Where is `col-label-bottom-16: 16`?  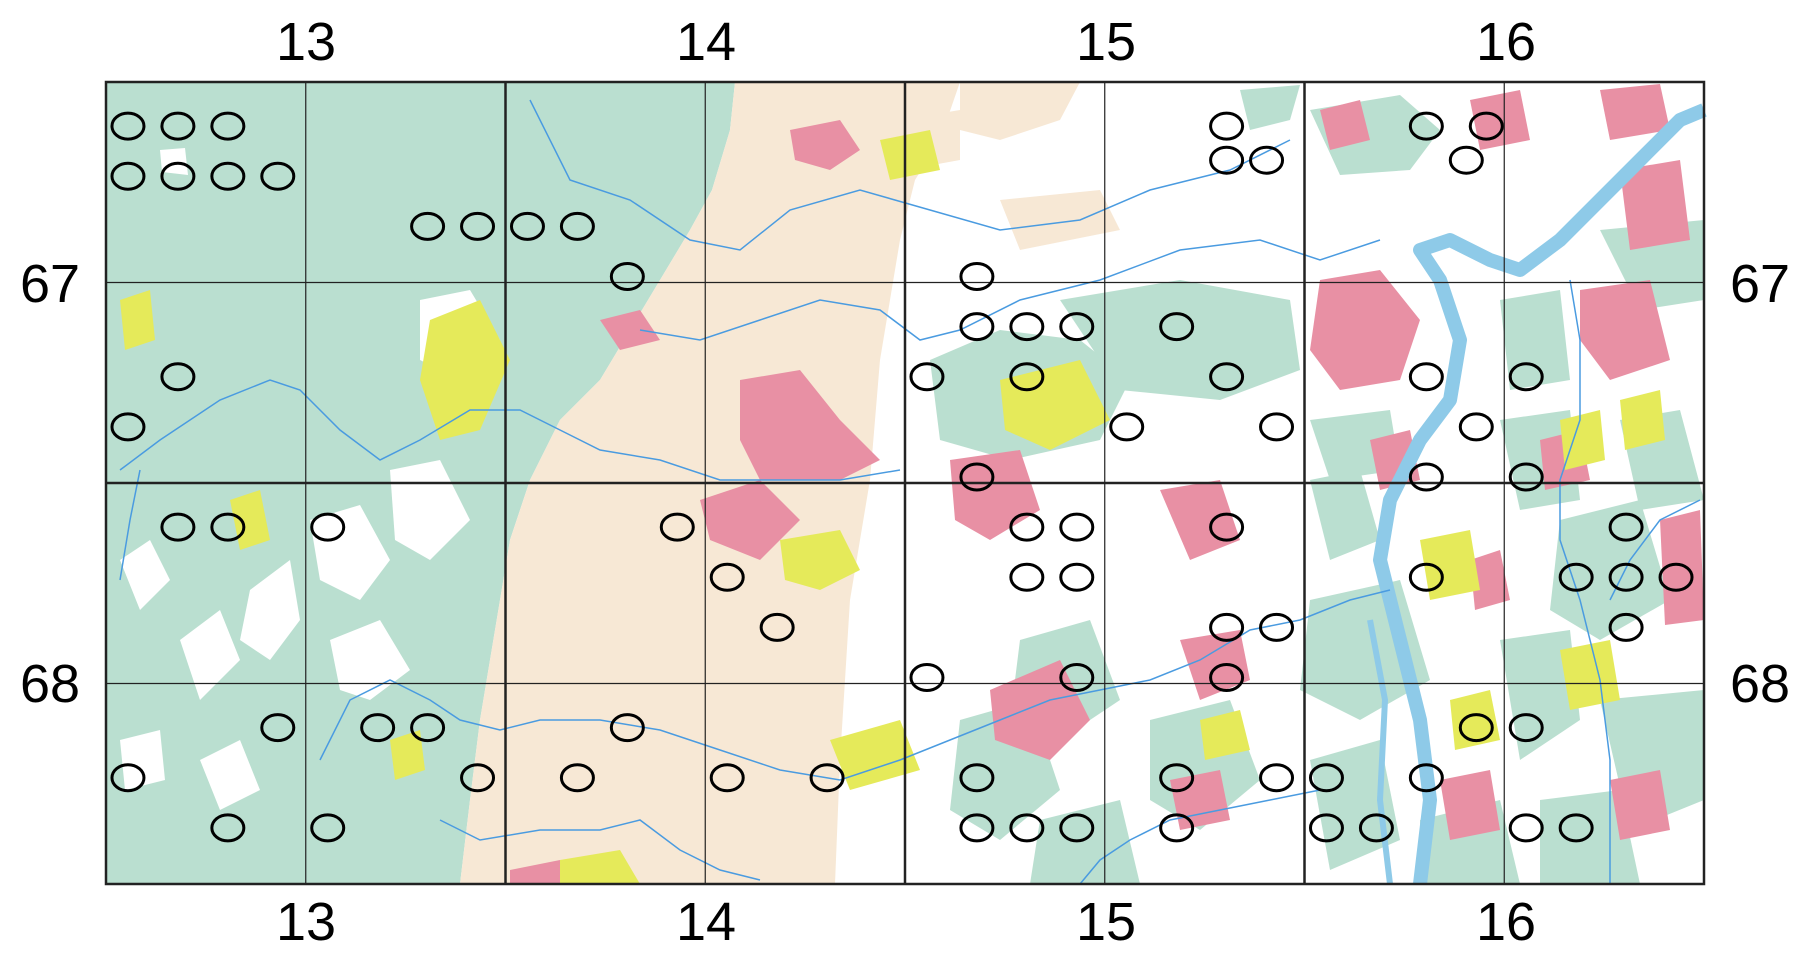 col-label-bottom-16: 16 is located at coordinates (1506, 922).